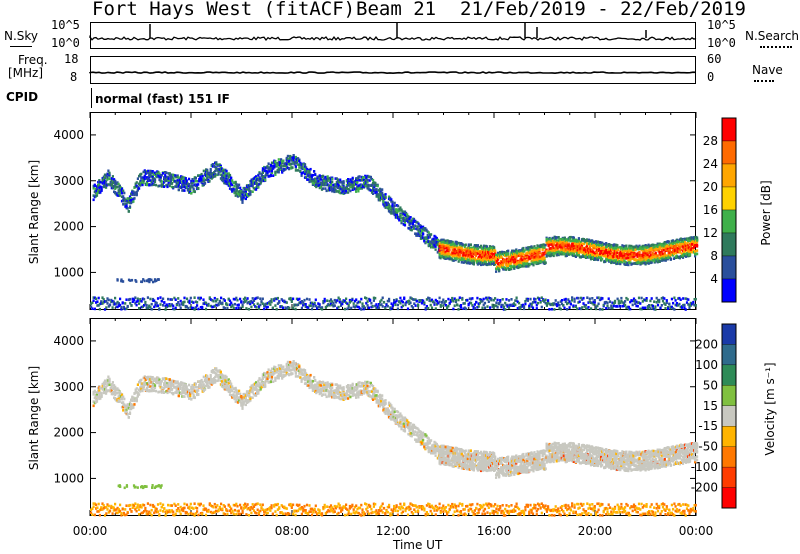  Describe the element at coordinates (729, 416) in the screenshot. I see `velocity-cbar-frame` at that location.